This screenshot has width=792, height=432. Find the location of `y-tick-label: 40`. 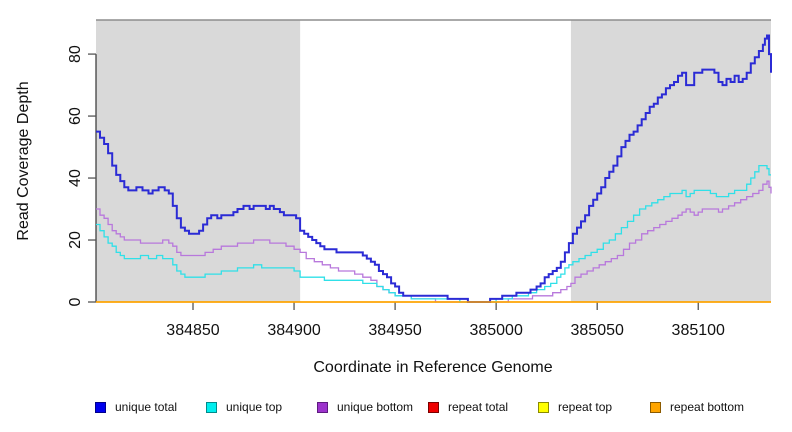

y-tick-label: 40 is located at coordinates (75, 178).